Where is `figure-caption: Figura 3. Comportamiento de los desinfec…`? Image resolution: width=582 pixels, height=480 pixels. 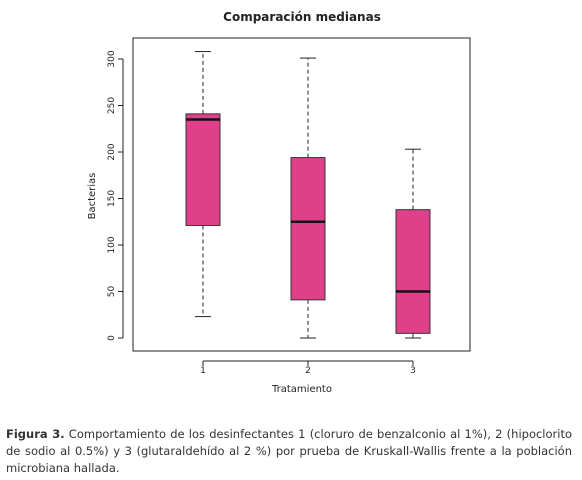
figure-caption: Figura 3. Comportamiento de los desinfec… is located at coordinates (289, 451).